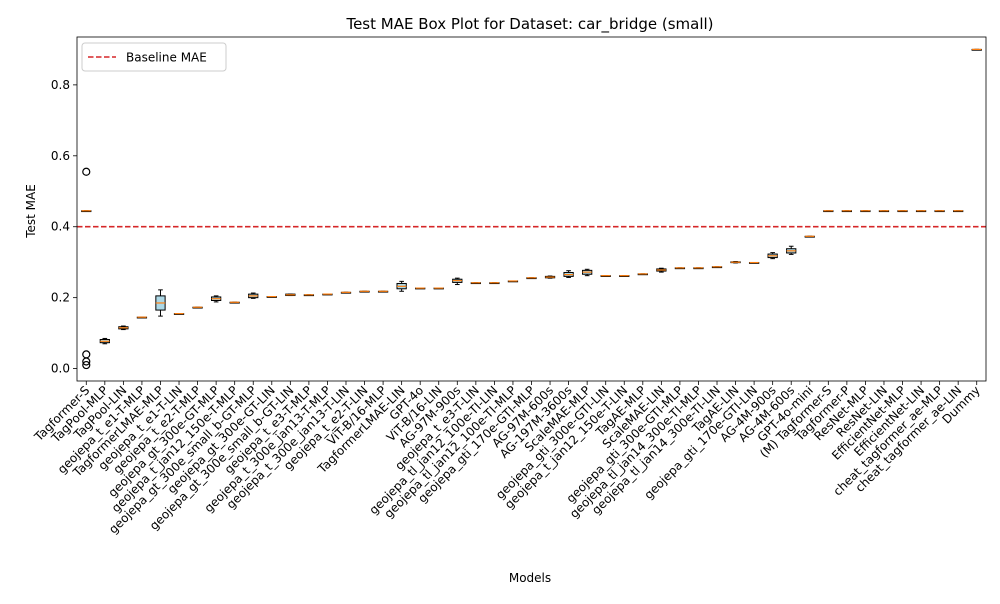  I want to click on legend-frame, so click(154, 57).